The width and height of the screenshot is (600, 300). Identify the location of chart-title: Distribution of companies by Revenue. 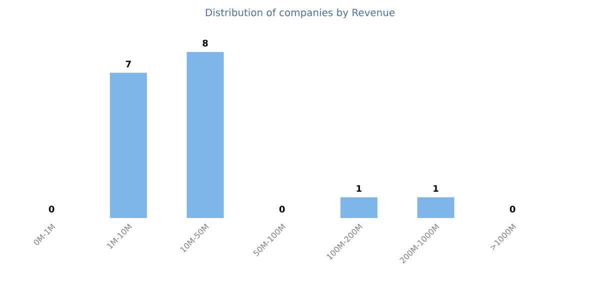
(300, 13).